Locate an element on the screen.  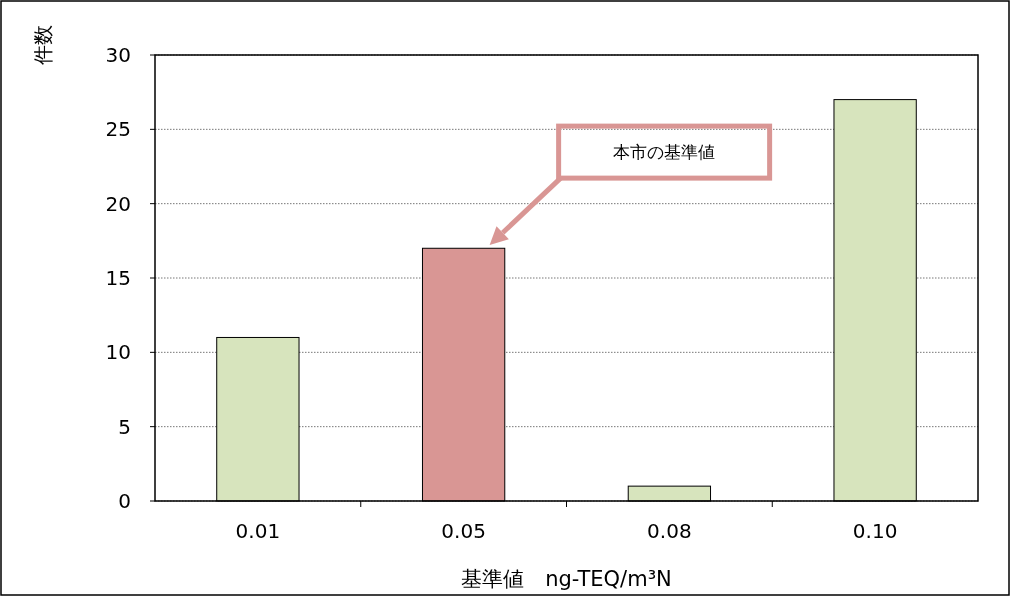
x-tick-label: 0.01 is located at coordinates (258, 531).